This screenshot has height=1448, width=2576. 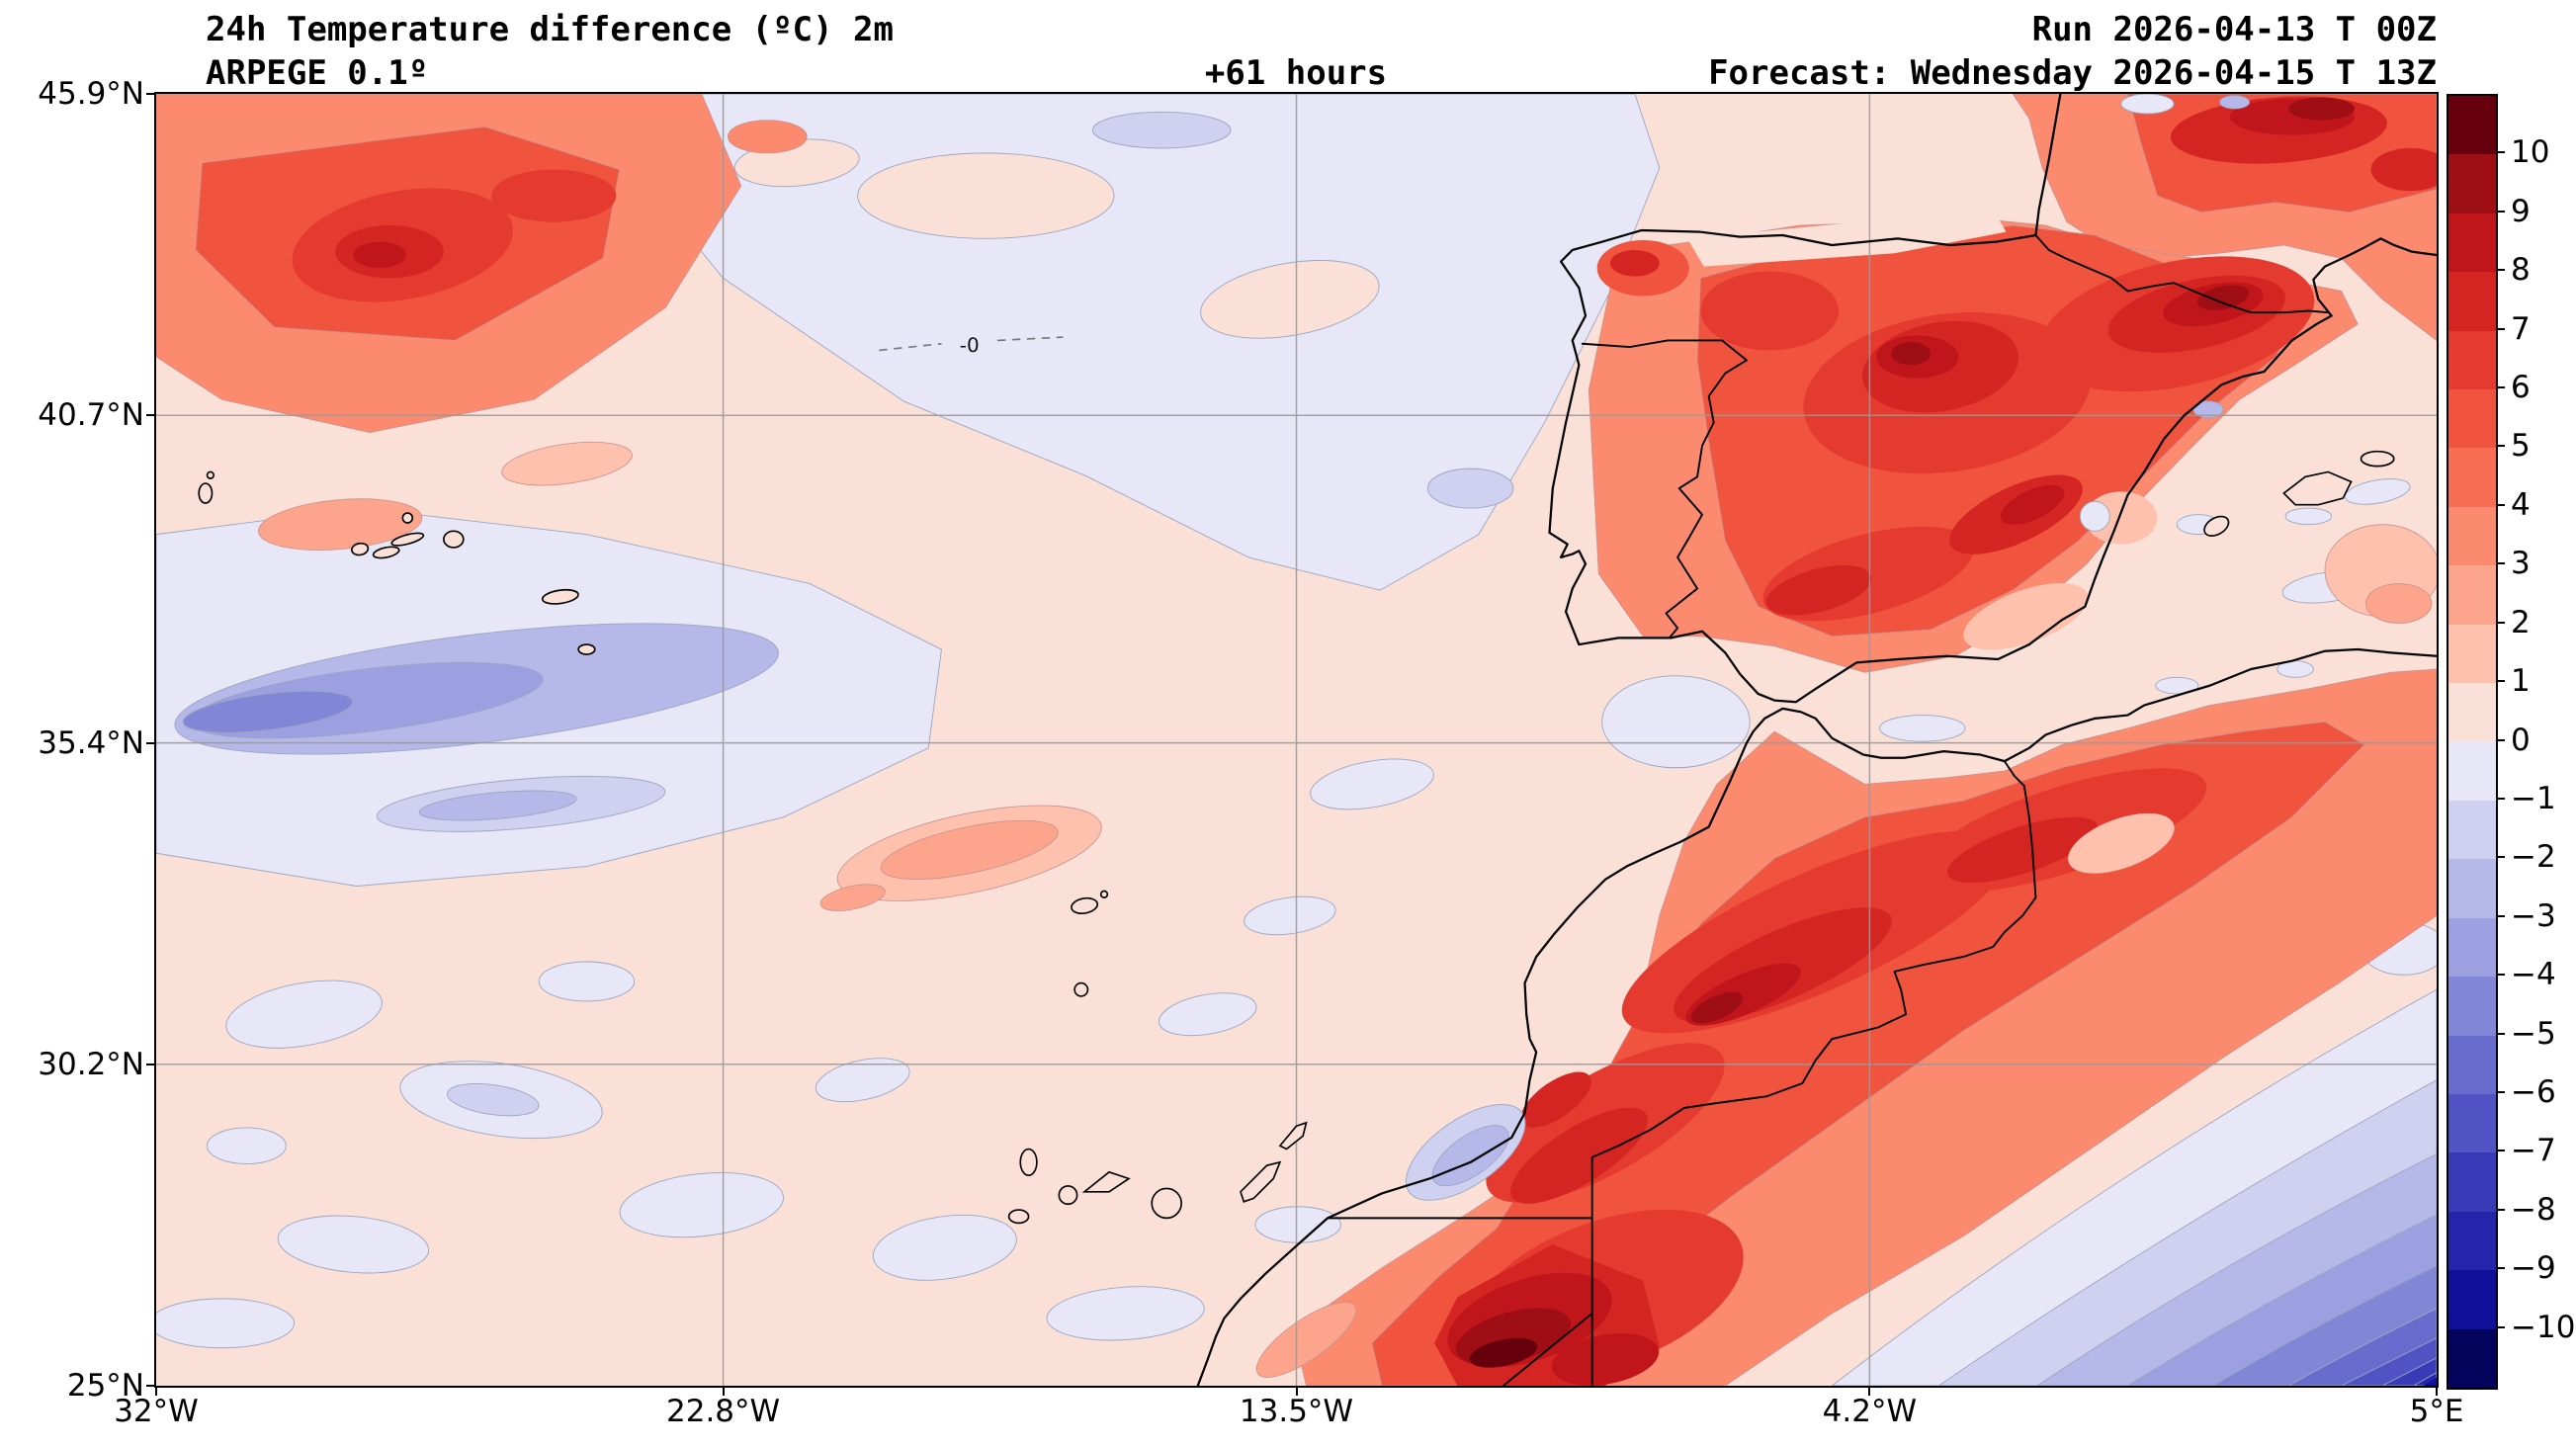 What do you see at coordinates (586, 649) in the screenshot?
I see `santa-maria-island` at bounding box center [586, 649].